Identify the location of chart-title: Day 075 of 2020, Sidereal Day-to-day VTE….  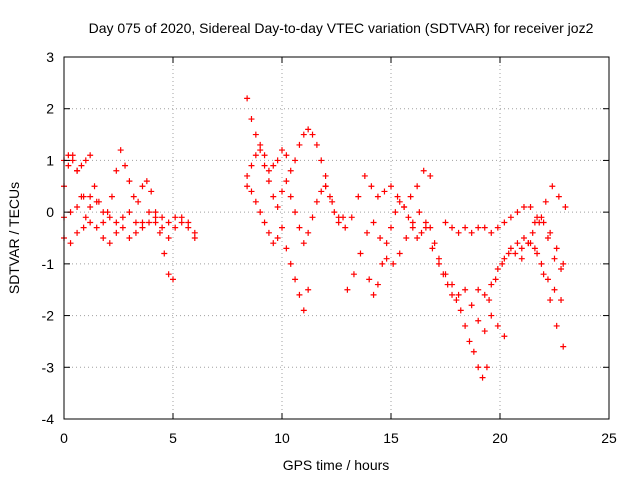
(341, 28).